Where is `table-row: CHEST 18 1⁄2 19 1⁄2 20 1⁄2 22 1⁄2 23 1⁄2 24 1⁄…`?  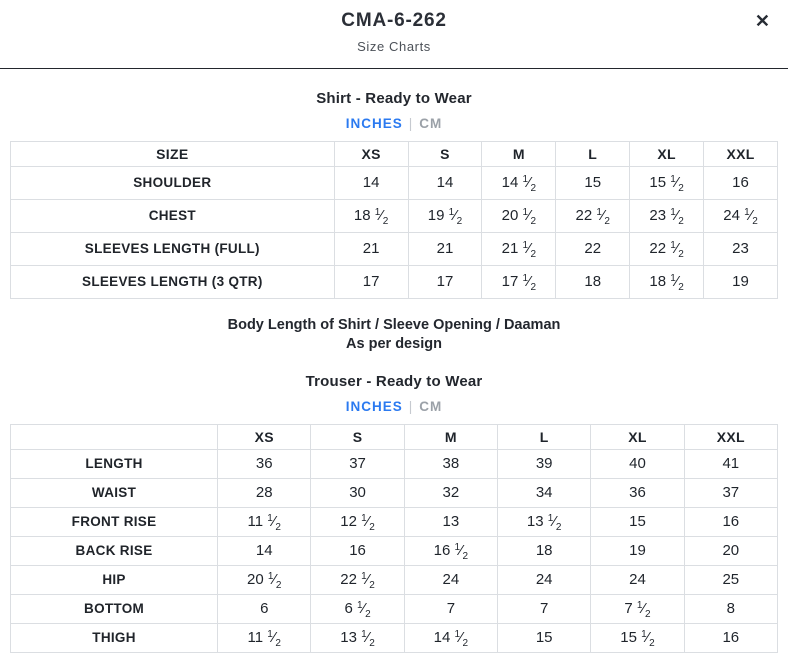 table-row: CHEST 18 1⁄2 19 1⁄2 20 1⁄2 22 1⁄2 23 1⁄2 24 1⁄… is located at coordinates (394, 216).